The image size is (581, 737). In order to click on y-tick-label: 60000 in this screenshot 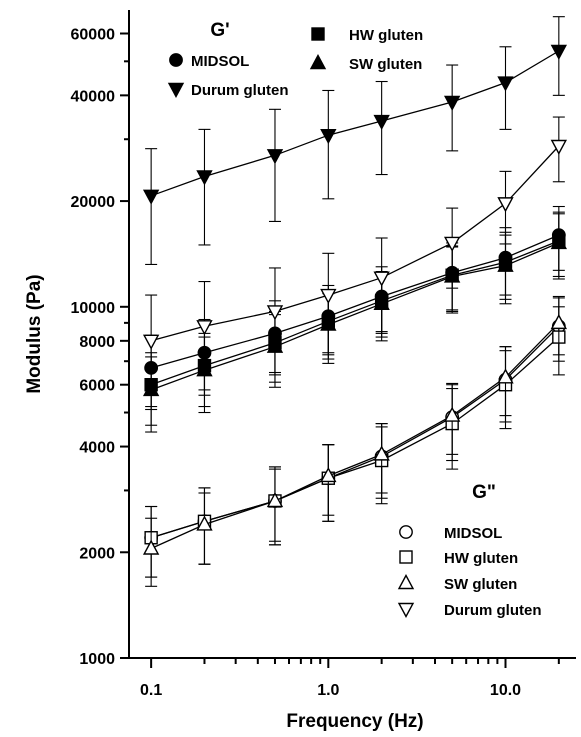, I will do `click(93, 35)`.